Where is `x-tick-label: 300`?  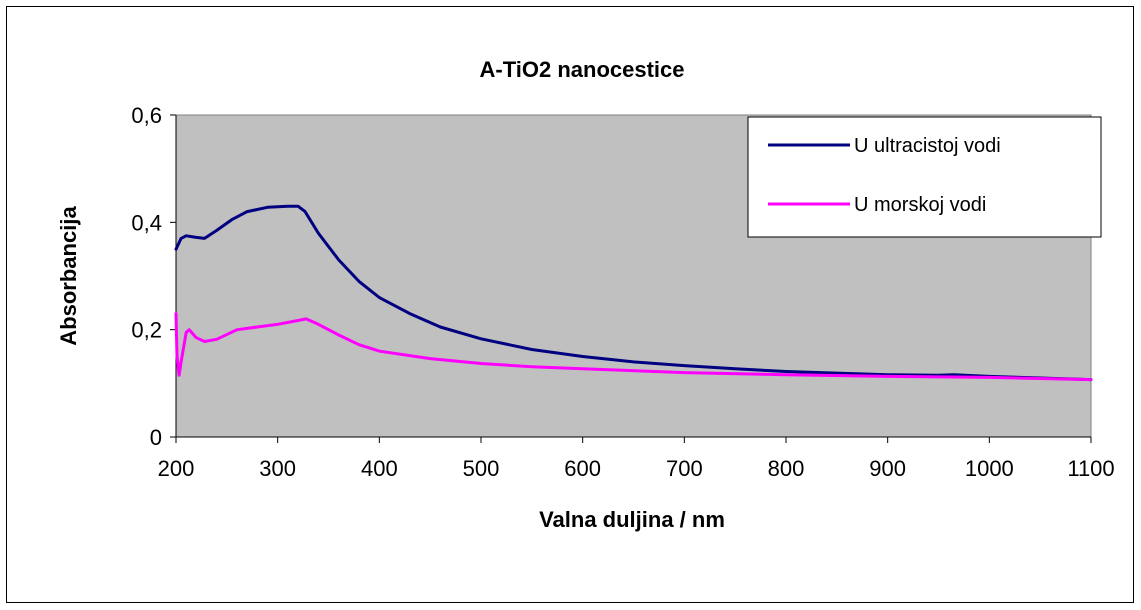 x-tick-label: 300 is located at coordinates (277, 468).